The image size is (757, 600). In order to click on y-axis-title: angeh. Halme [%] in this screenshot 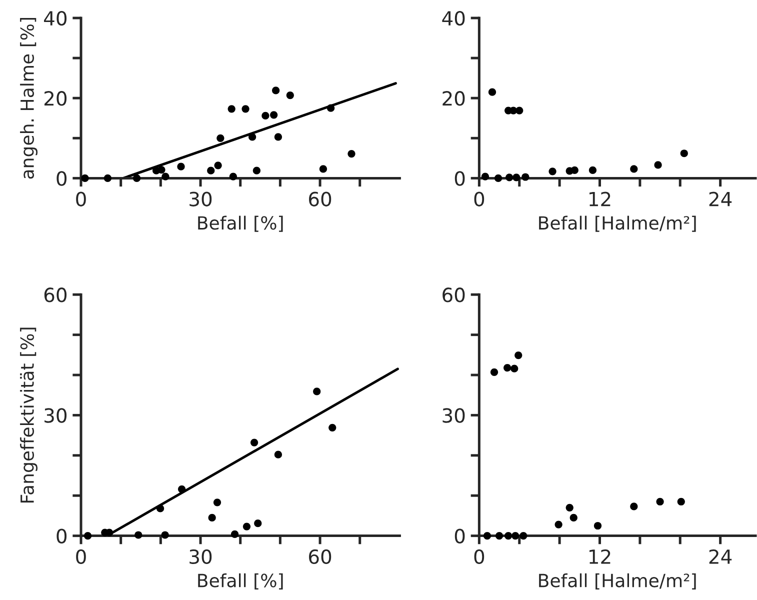, I will do `click(29, 98)`.